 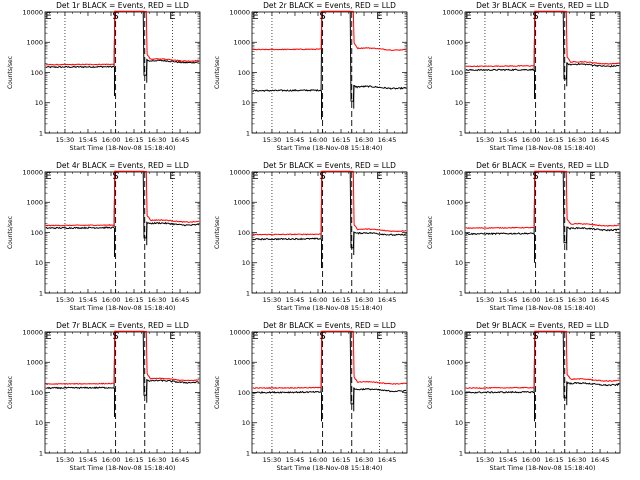 What do you see at coordinates (542, 5) in the screenshot?
I see `panel-title: Det 3r BLACK = Events, RED = LLD` at bounding box center [542, 5].